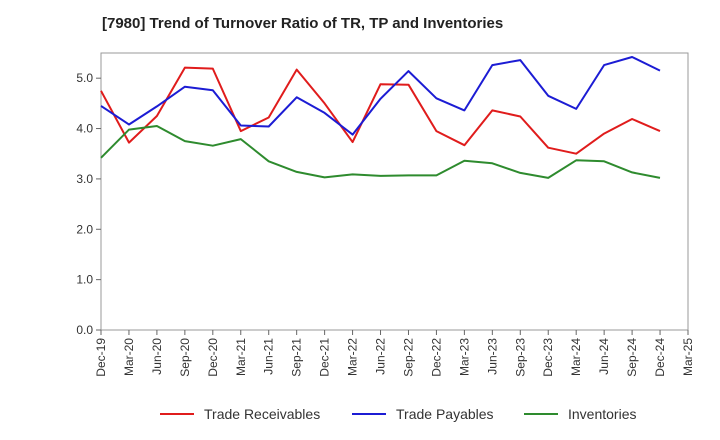  What do you see at coordinates (269, 356) in the screenshot?
I see `x-tick-label: Jun-21` at bounding box center [269, 356].